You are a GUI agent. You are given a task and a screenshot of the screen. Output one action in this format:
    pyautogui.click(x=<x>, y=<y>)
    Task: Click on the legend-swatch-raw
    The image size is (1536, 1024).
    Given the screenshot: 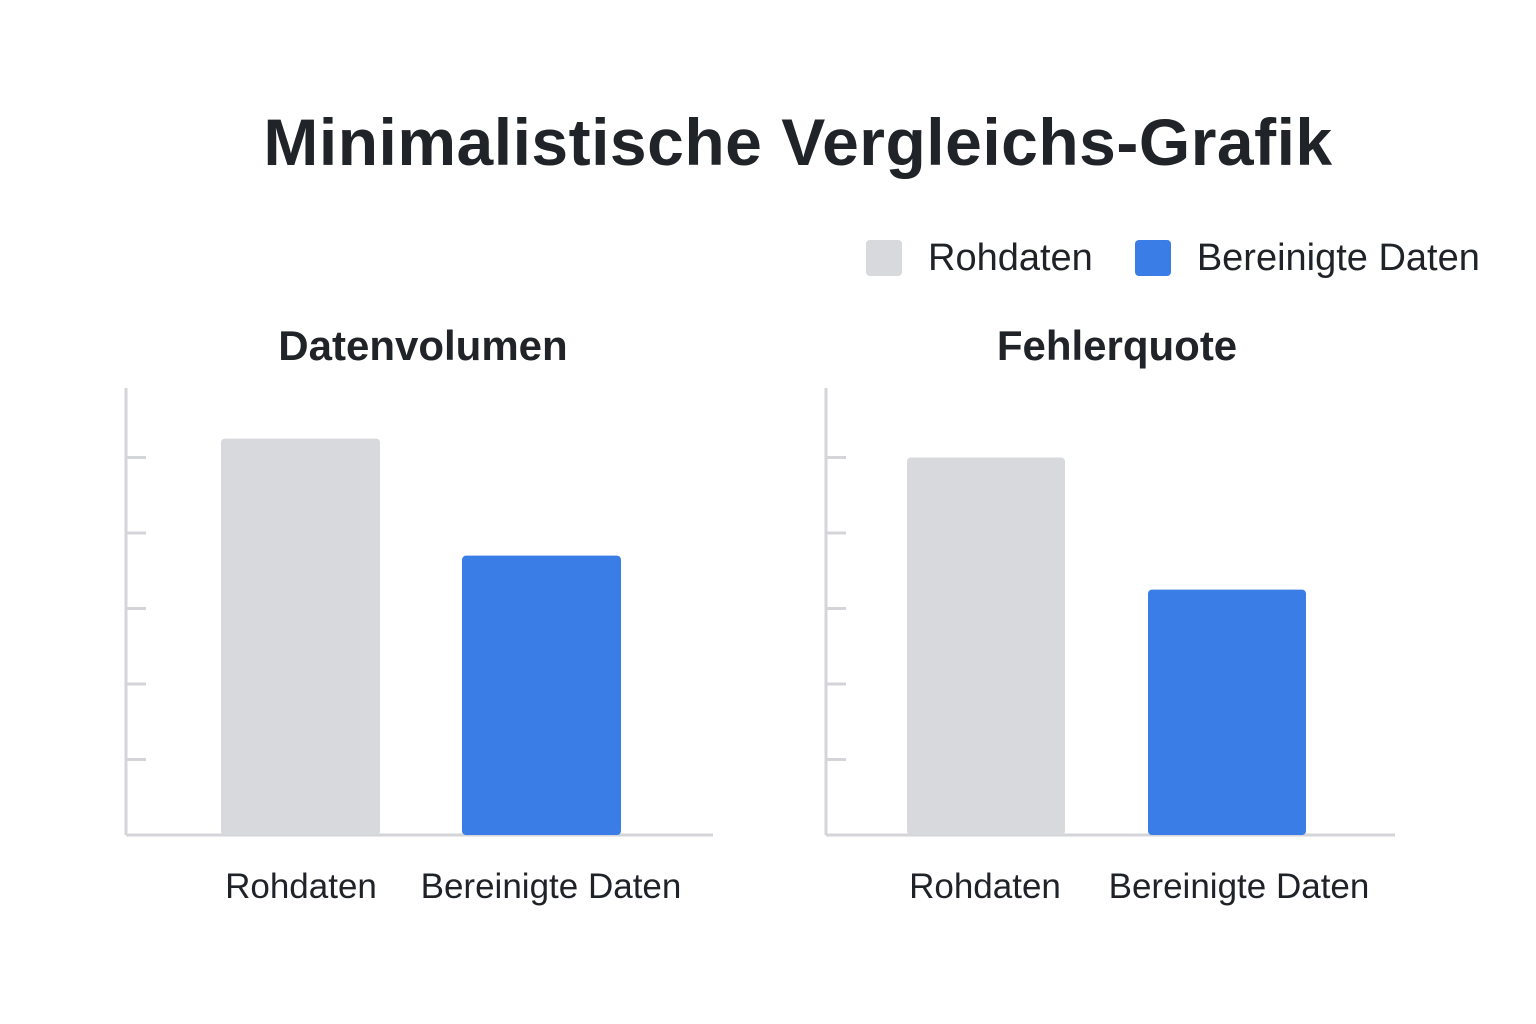 What is the action you would take?
    pyautogui.click(x=884, y=258)
    